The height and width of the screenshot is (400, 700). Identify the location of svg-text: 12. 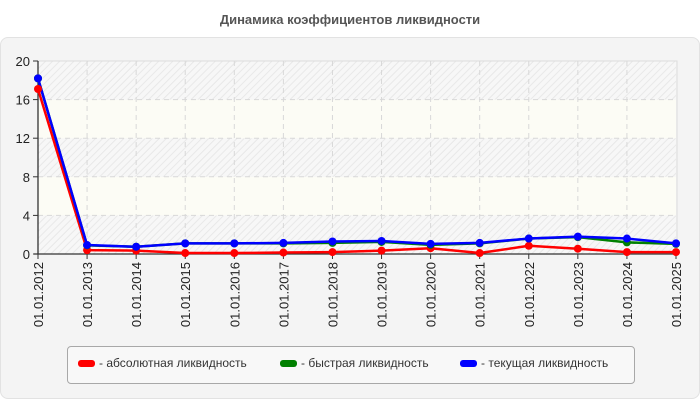
(23, 138).